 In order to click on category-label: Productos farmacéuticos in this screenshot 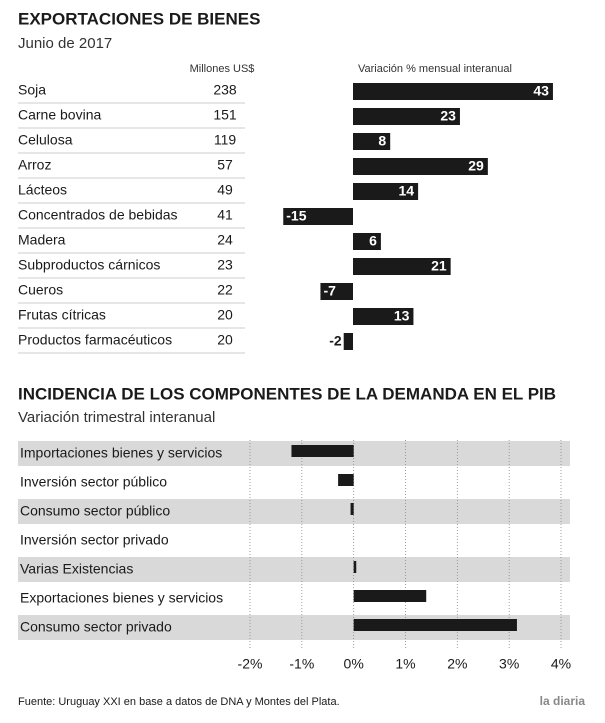, I will do `click(95, 340)`.